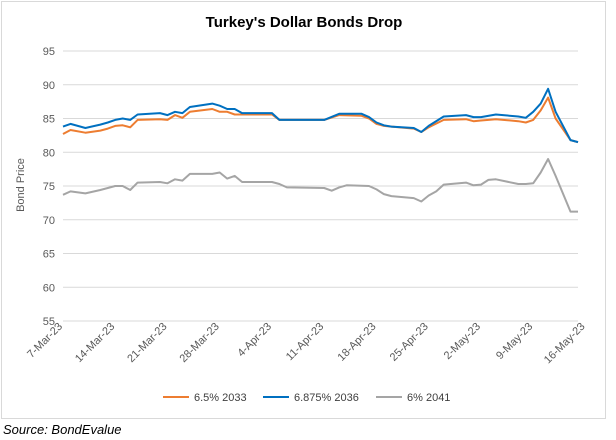 The width and height of the screenshot is (616, 440). Describe the element at coordinates (95, 343) in the screenshot. I see `x-tick-label: 14-Mar-23` at that location.